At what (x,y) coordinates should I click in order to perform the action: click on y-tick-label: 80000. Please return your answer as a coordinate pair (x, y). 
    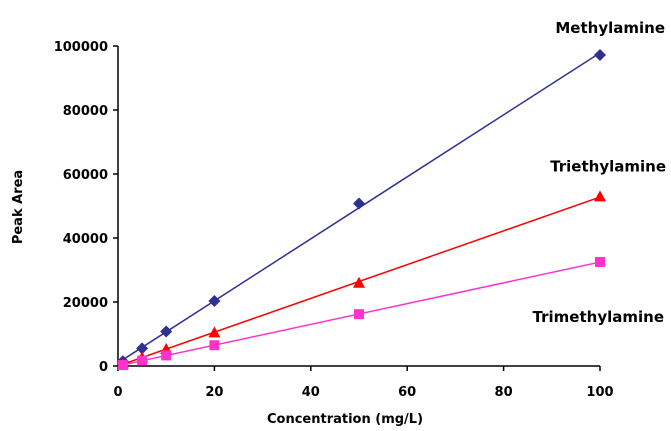
    Looking at the image, I should click on (85, 111).